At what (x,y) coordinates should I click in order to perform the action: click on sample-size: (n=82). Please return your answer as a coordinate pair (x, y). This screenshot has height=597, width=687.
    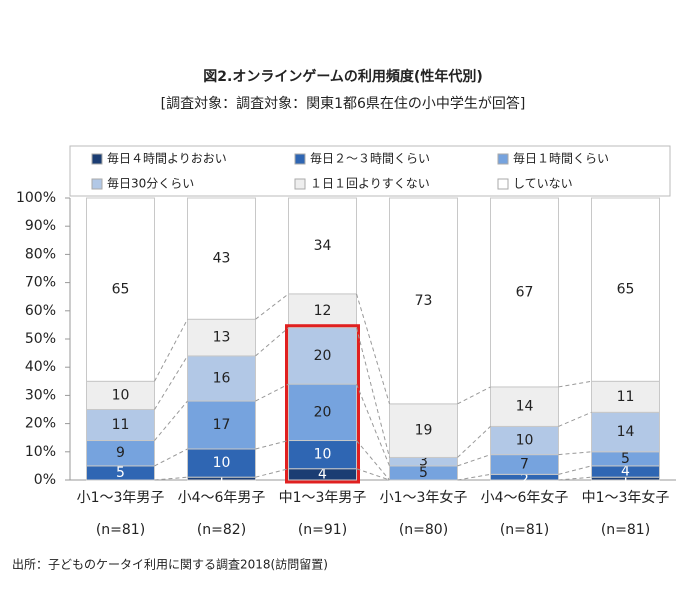
    Looking at the image, I should click on (221, 530).